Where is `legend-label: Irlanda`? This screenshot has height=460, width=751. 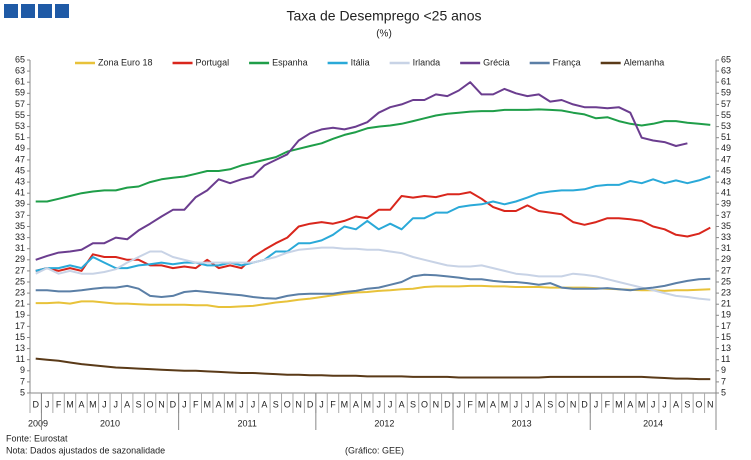 legend-label: Irlanda is located at coordinates (427, 62).